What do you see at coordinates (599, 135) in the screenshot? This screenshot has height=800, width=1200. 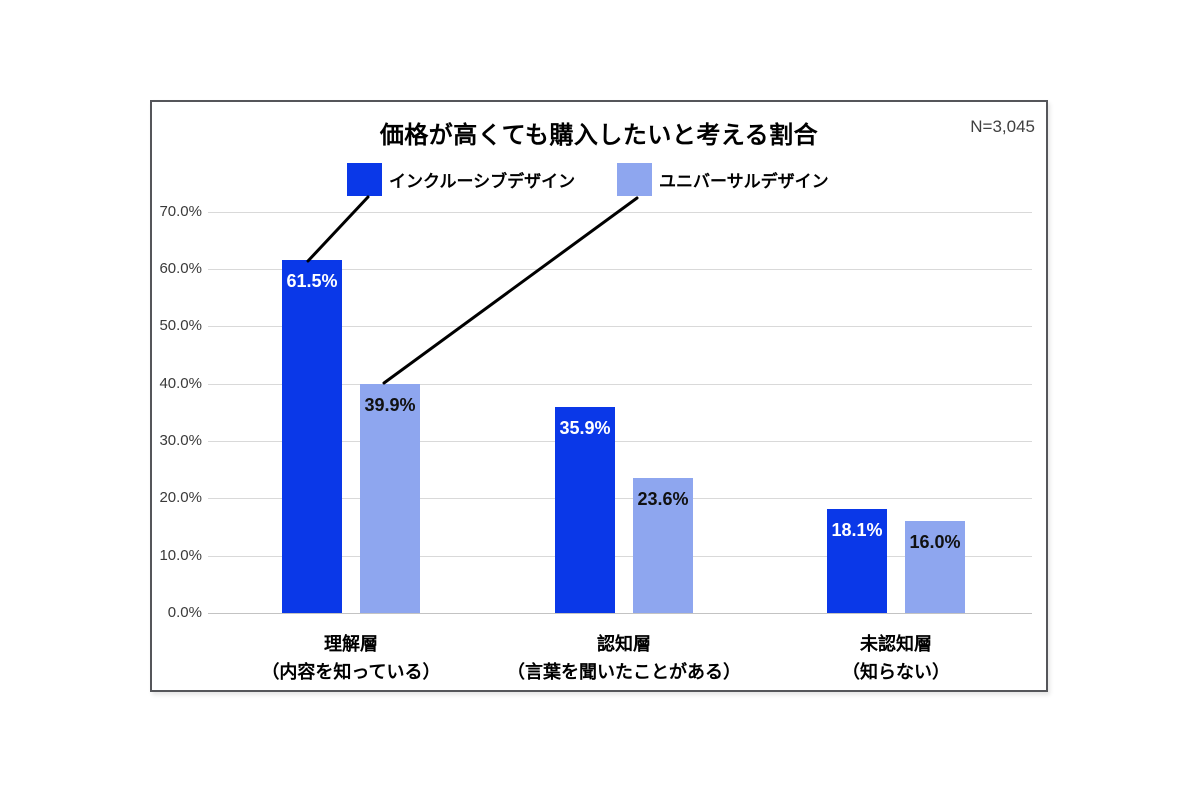 I see `chart-title: 価格が高くても購入したいと考える割合` at bounding box center [599, 135].